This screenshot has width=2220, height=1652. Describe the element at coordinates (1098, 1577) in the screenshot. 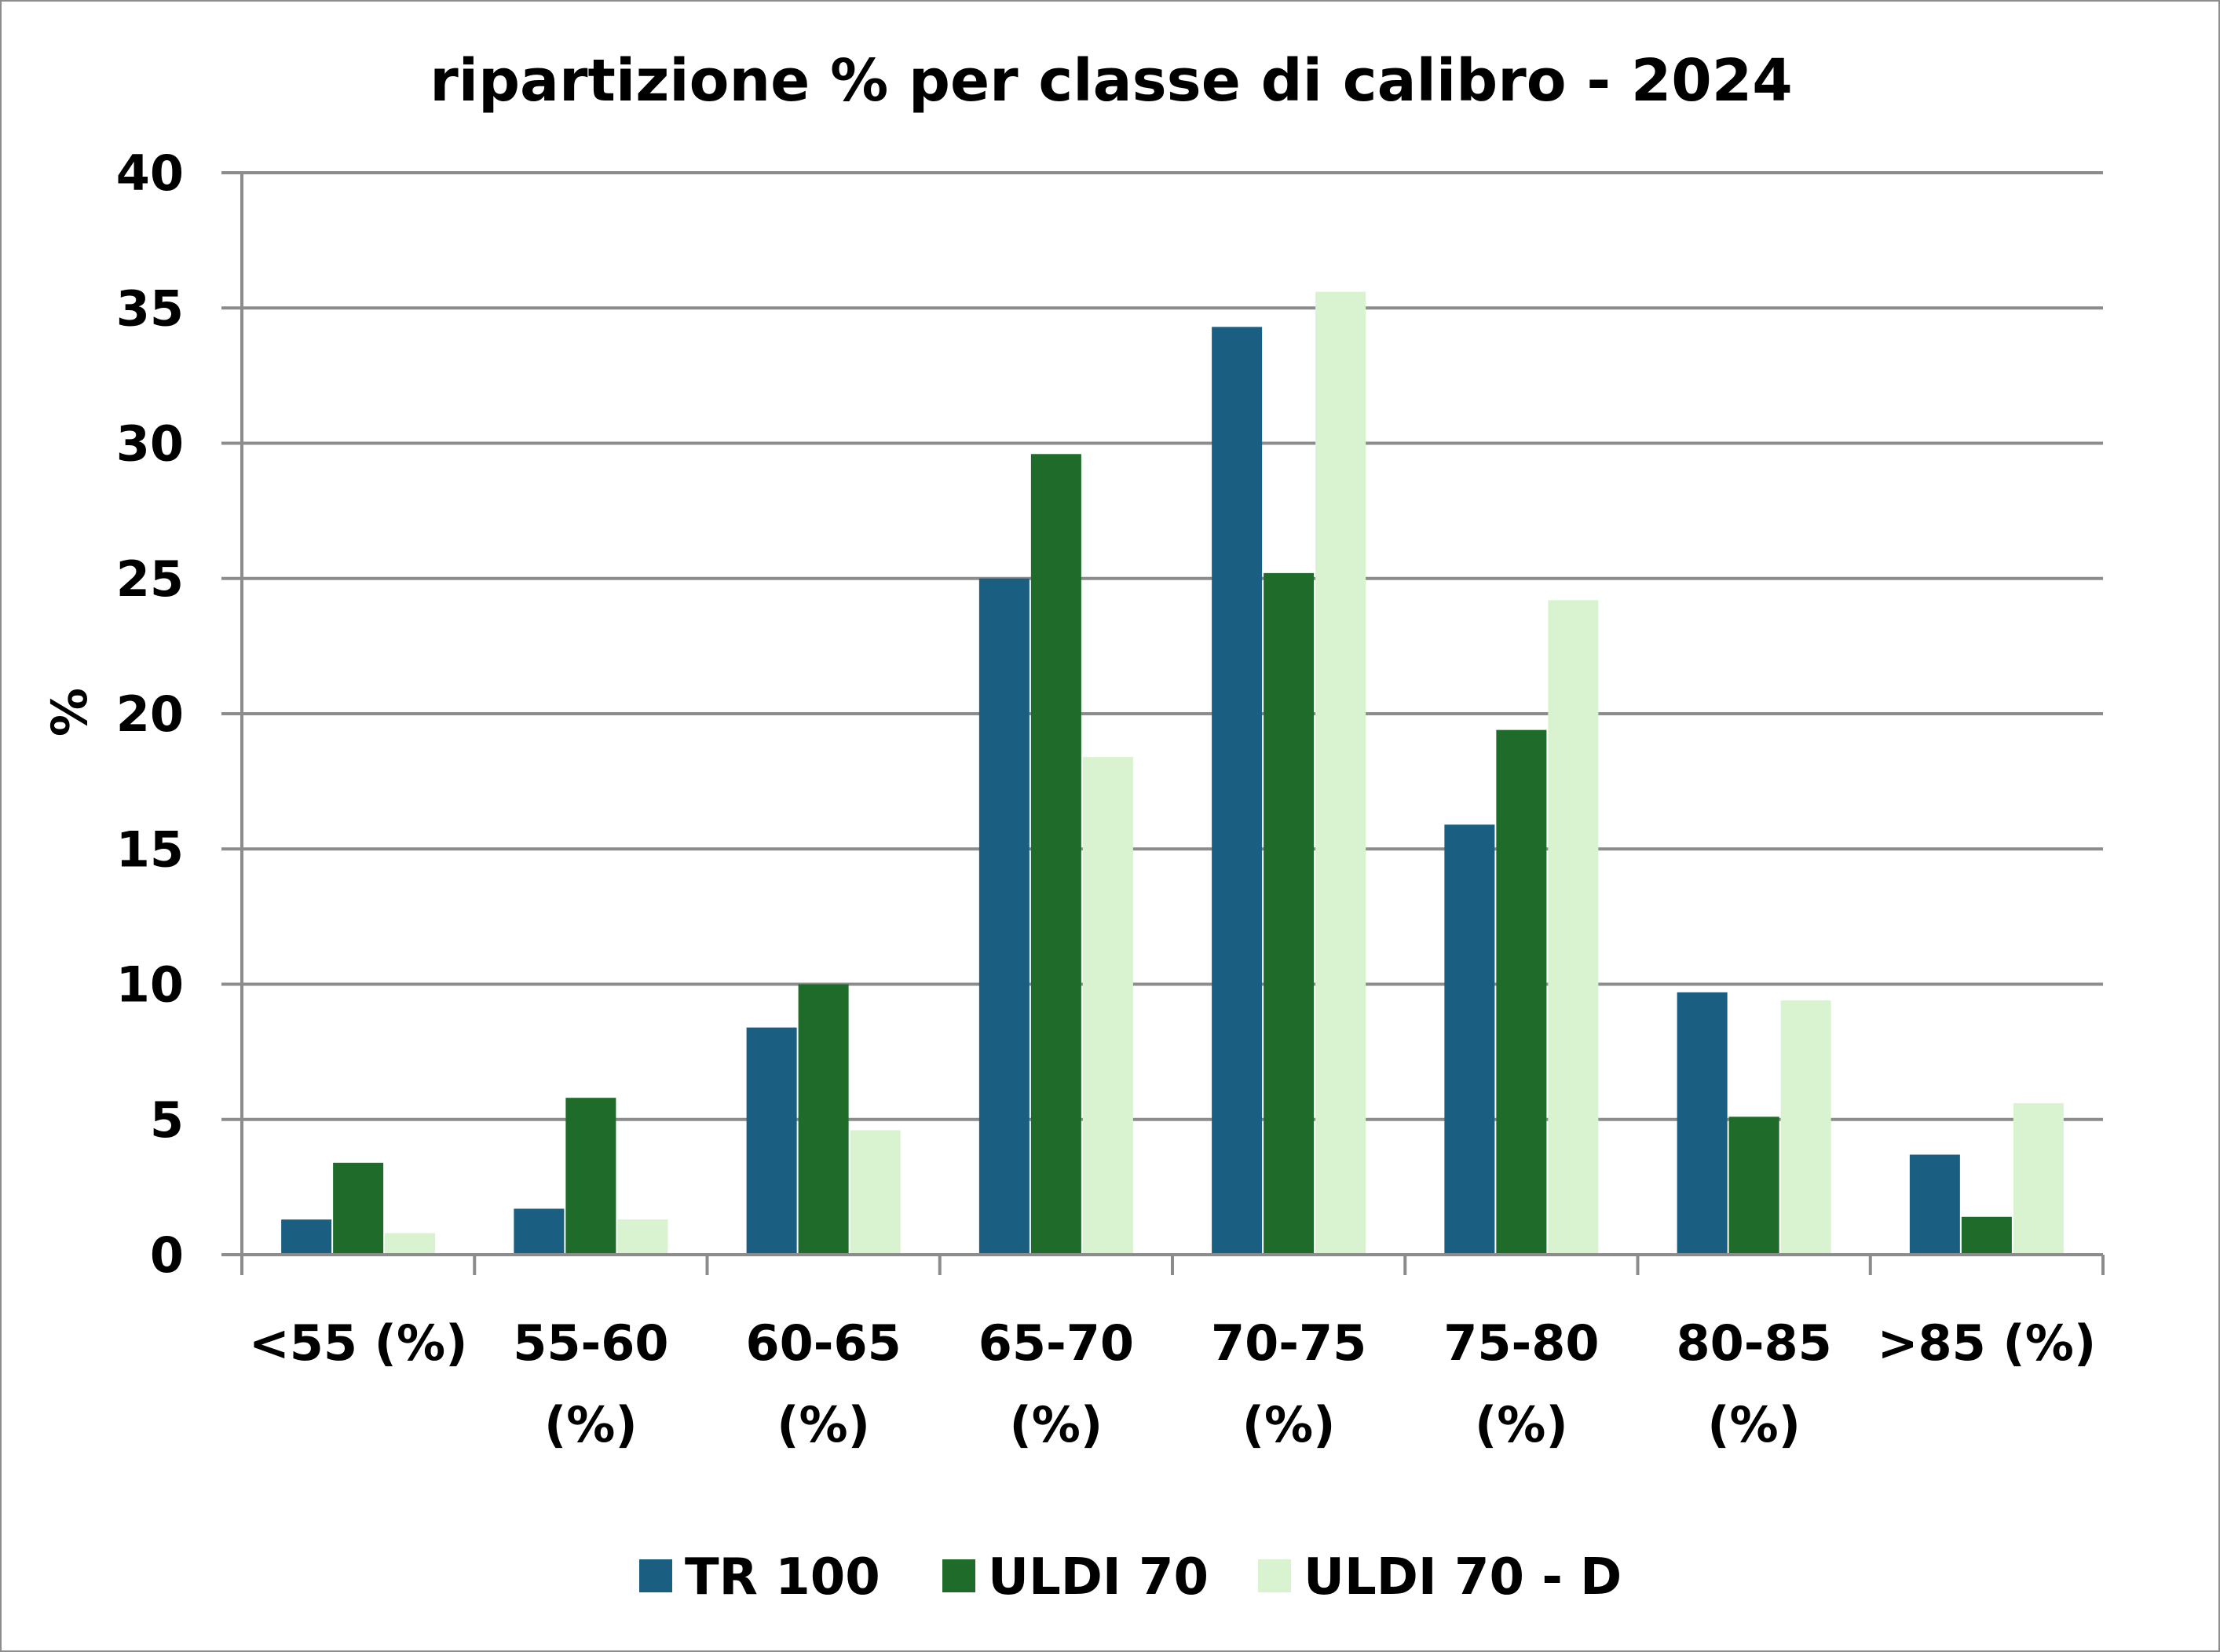

I see `legend-label: ULDI 70` at that location.